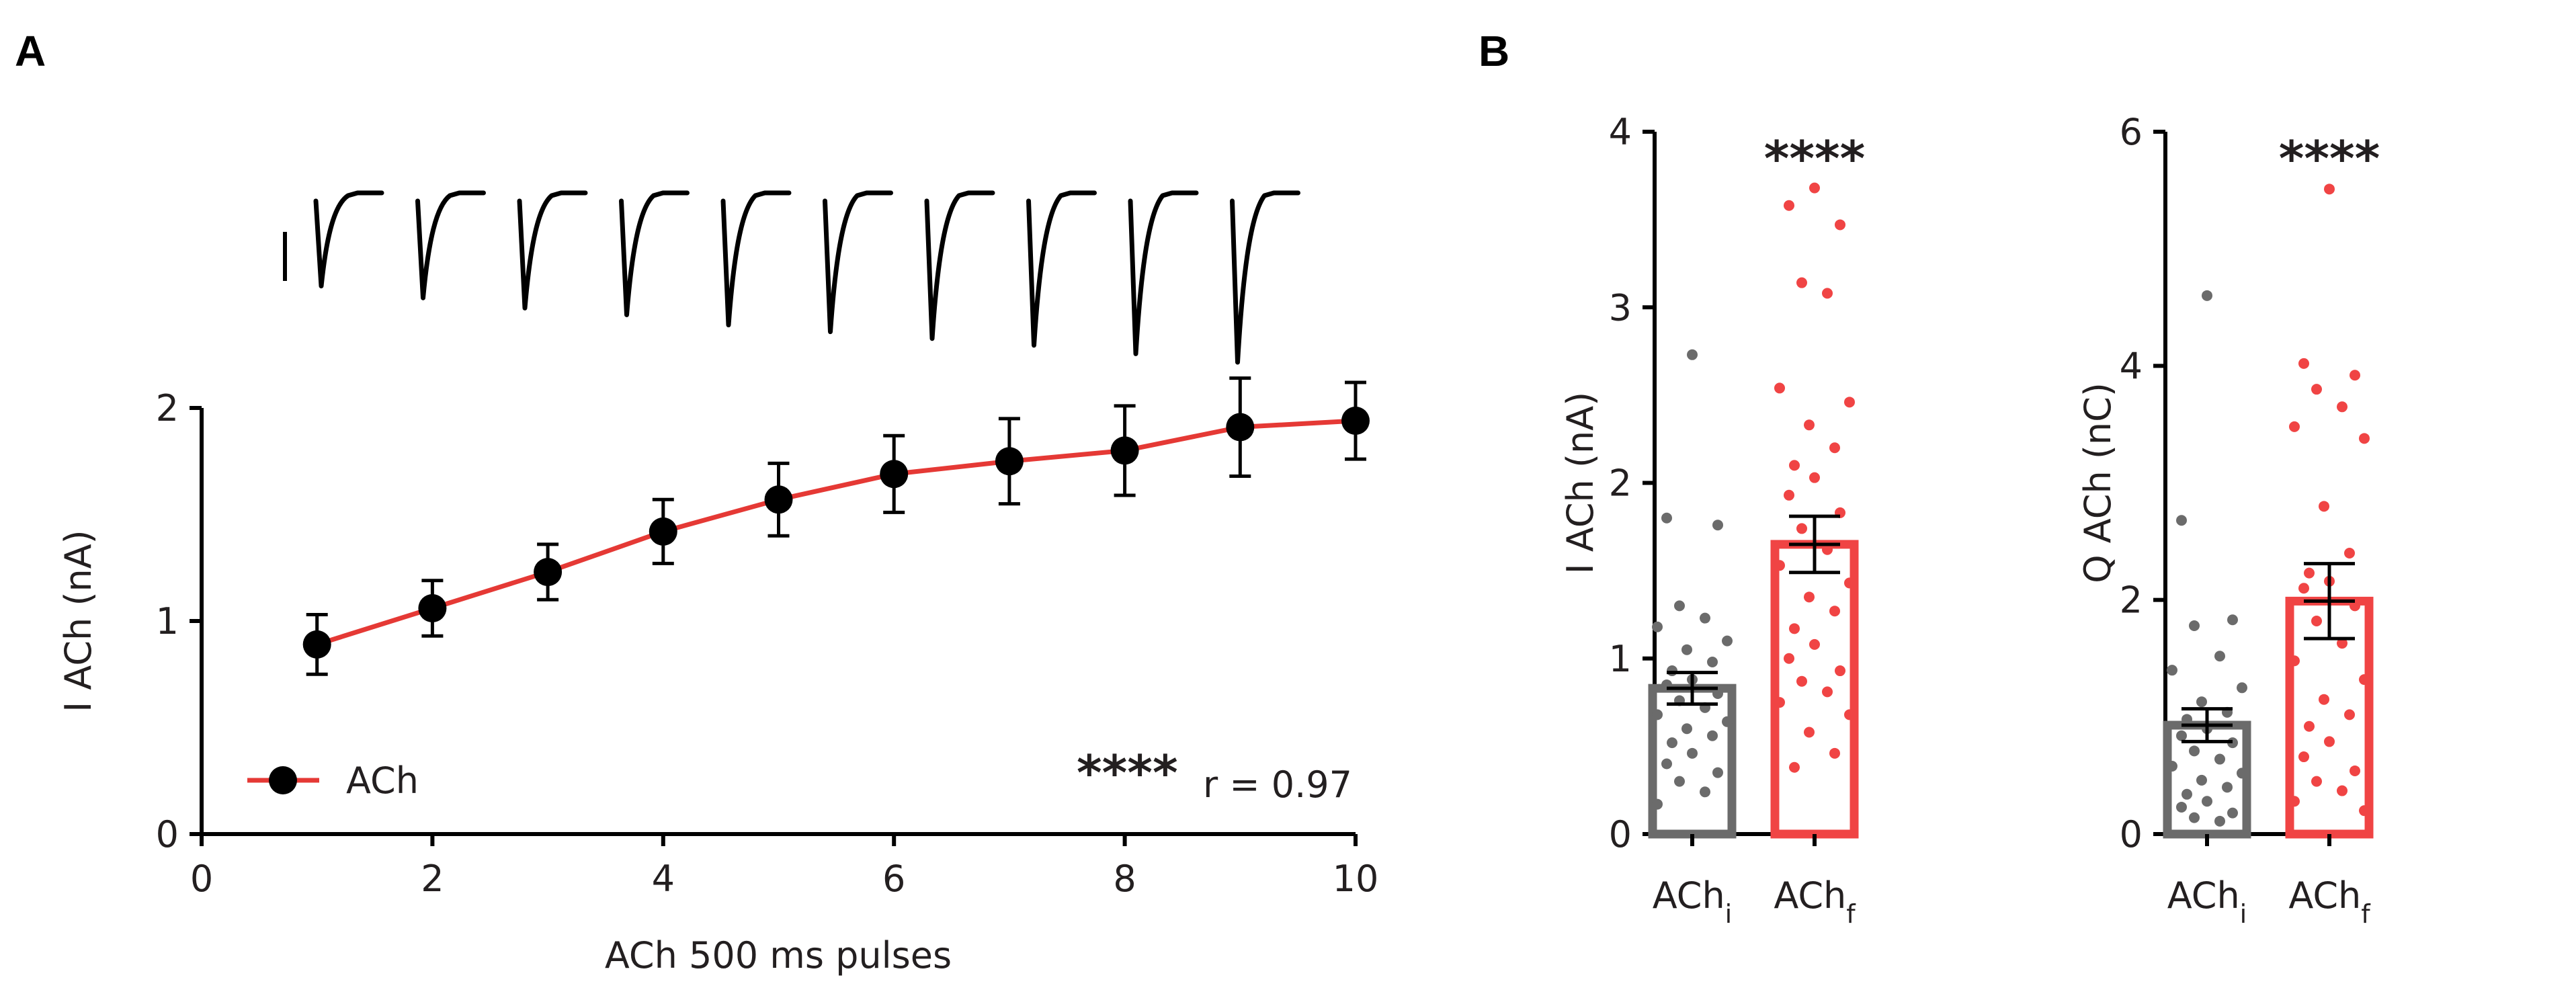  Describe the element at coordinates (2098, 482) in the screenshot. I see `y-axis-label: Q ACh (nC)` at that location.